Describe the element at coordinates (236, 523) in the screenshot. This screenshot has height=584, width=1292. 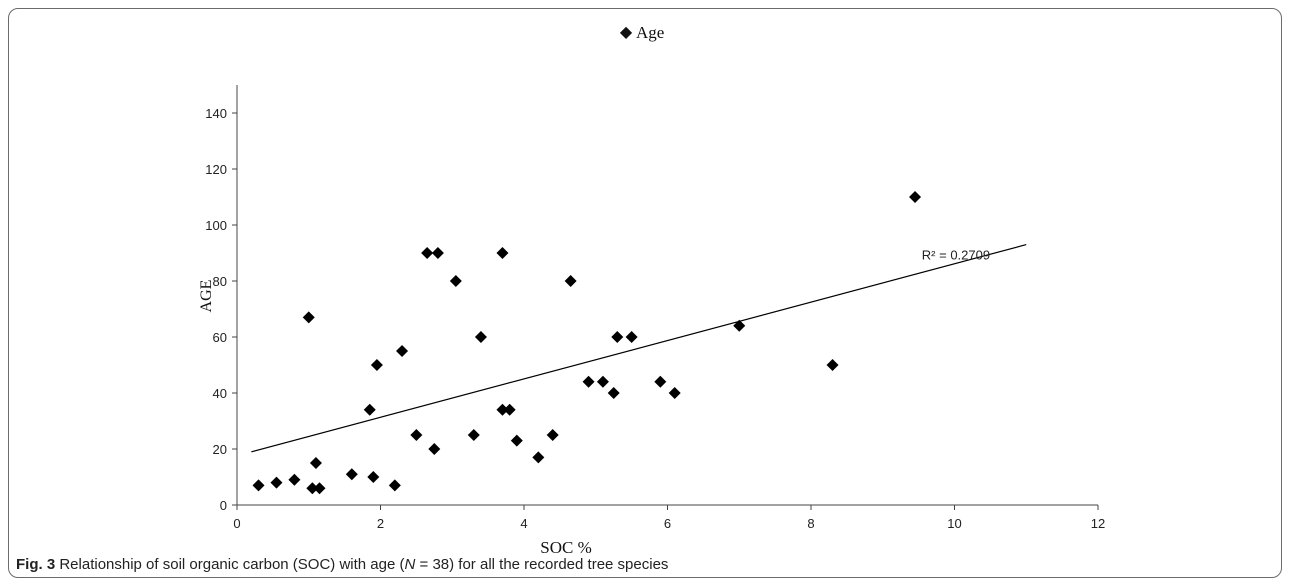
I see `x-tick-label: 0` at that location.